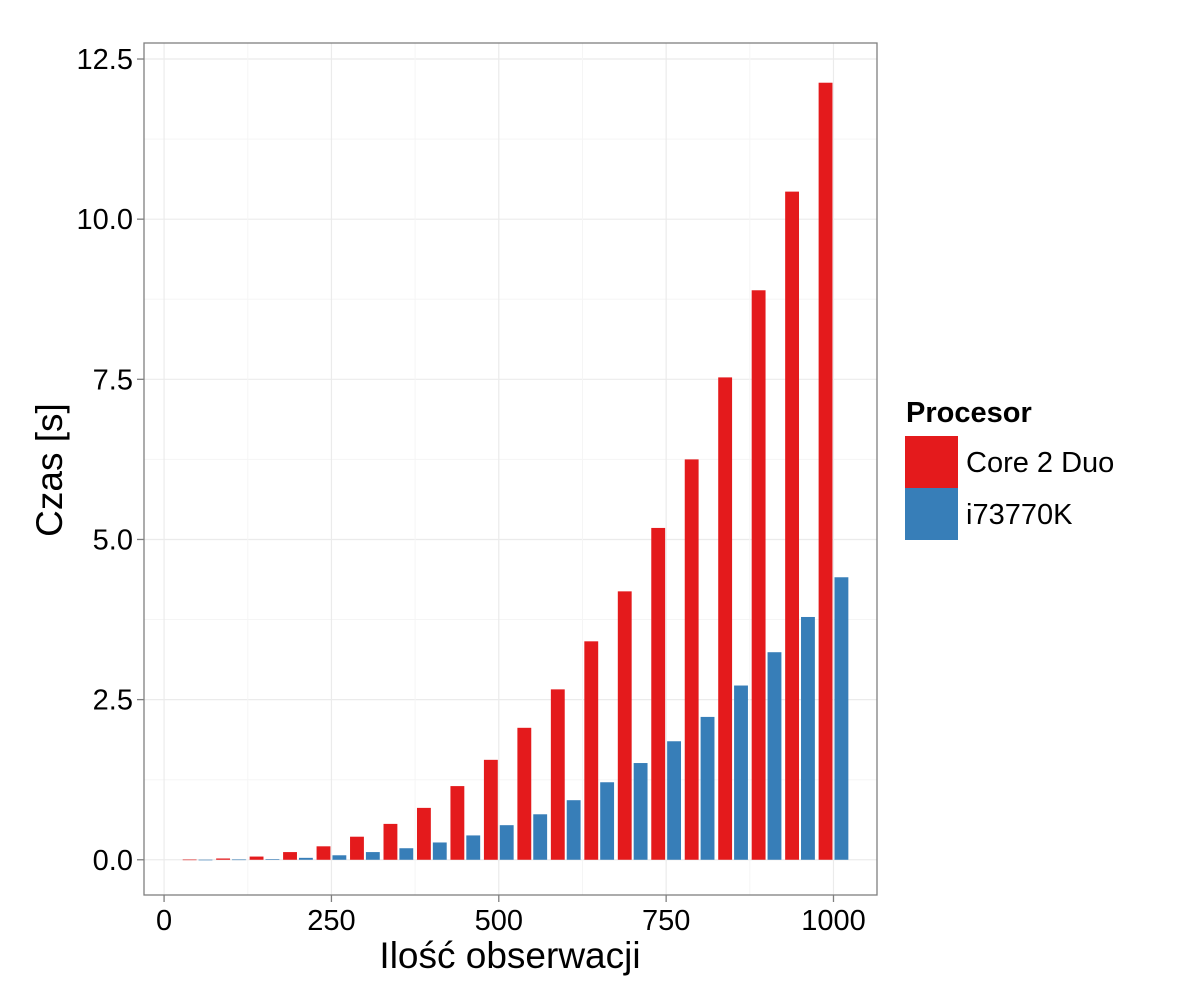  I want to click on legend-label-i73770k: i73770K, so click(1019, 515).